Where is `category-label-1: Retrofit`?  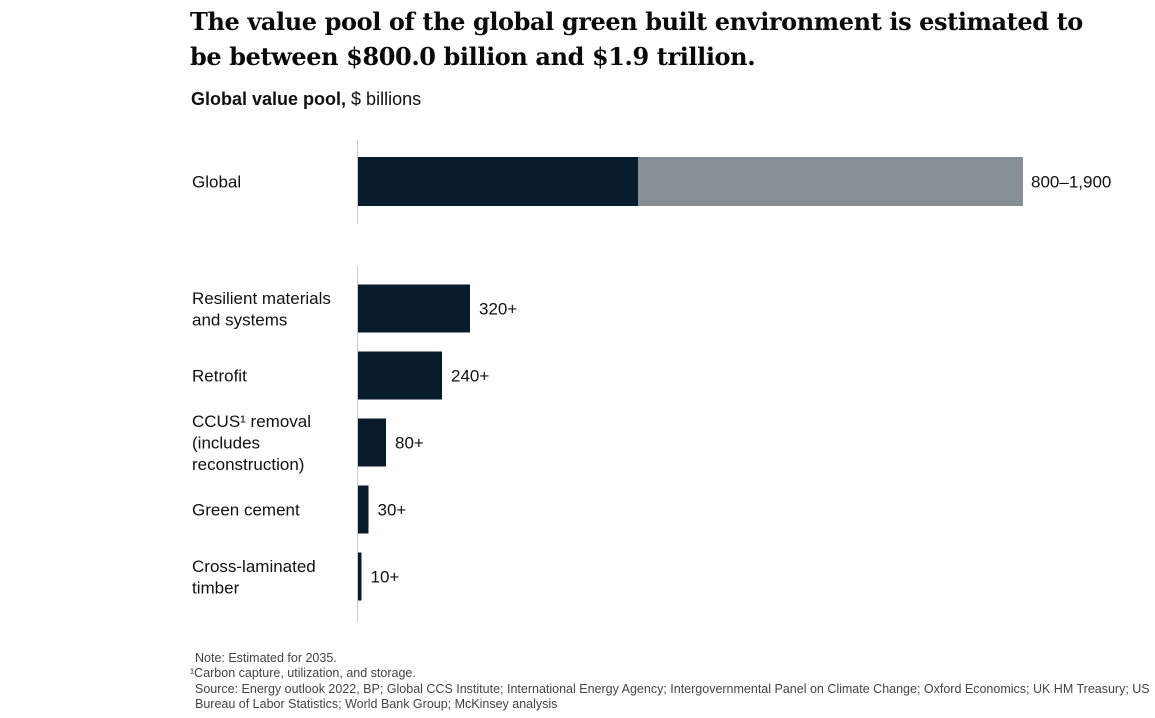
category-label-1: Retrofit is located at coordinates (219, 376).